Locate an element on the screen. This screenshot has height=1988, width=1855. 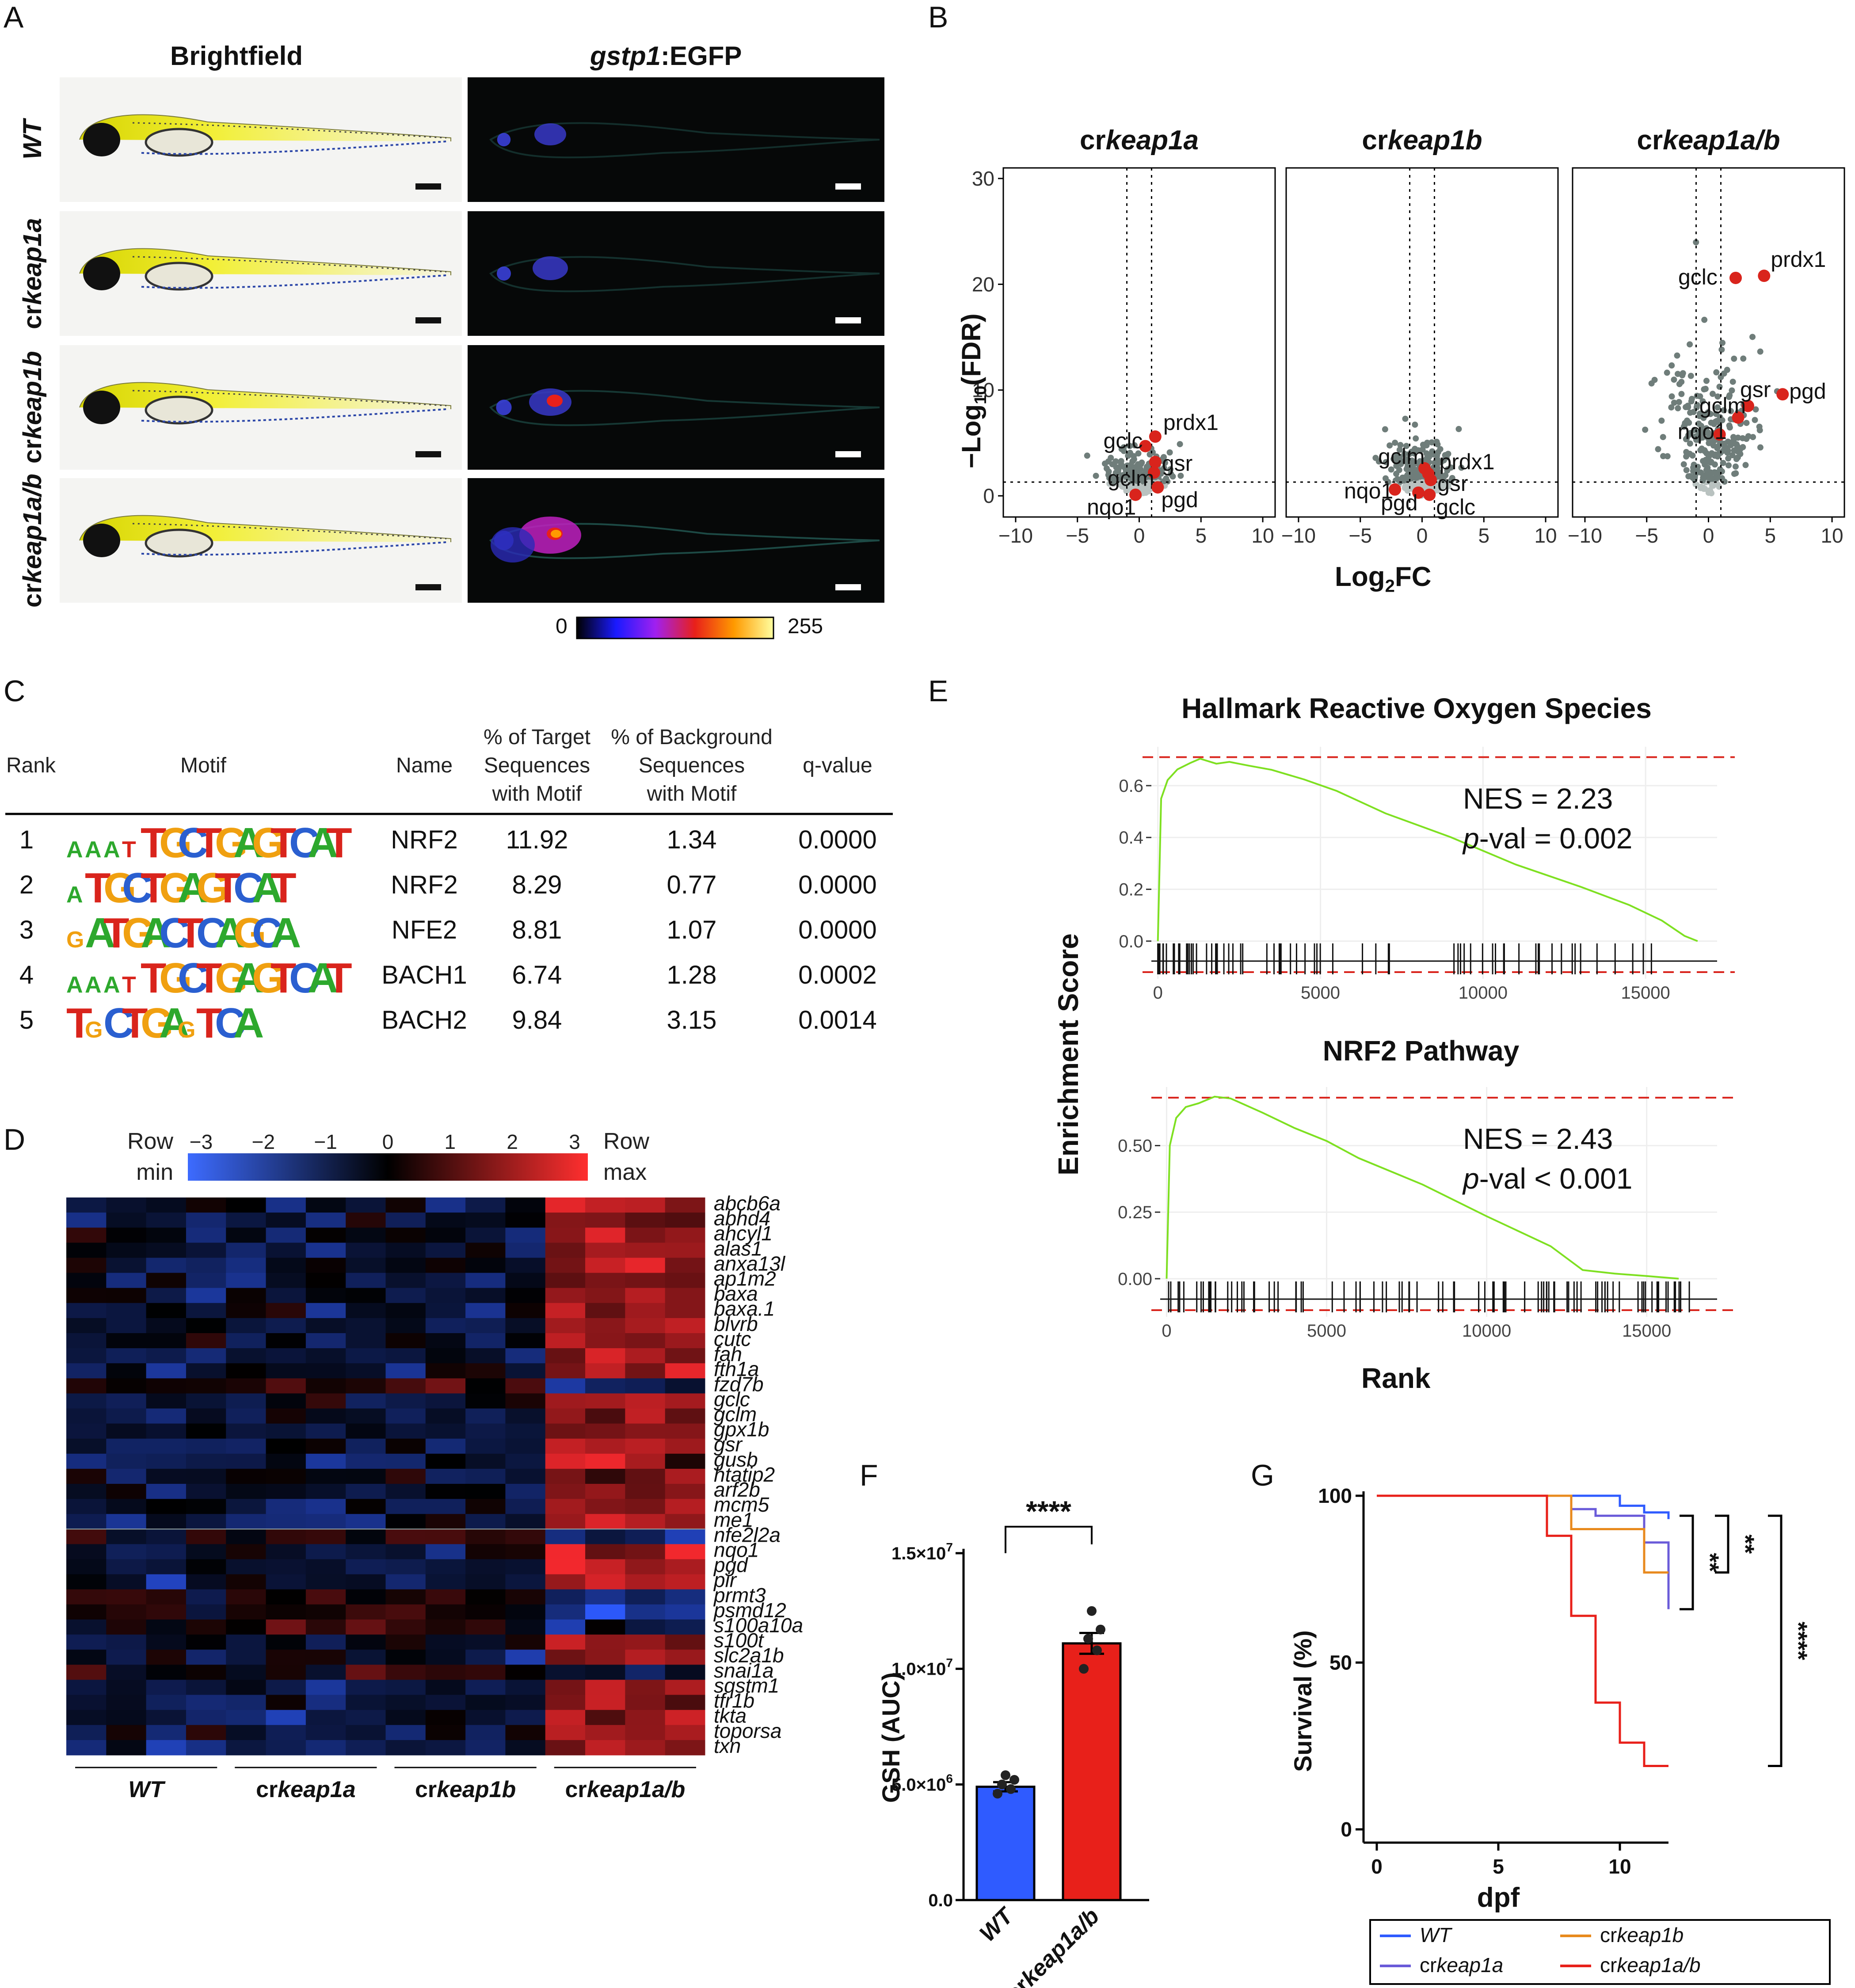
motif-letter: G is located at coordinates (157, 1023).